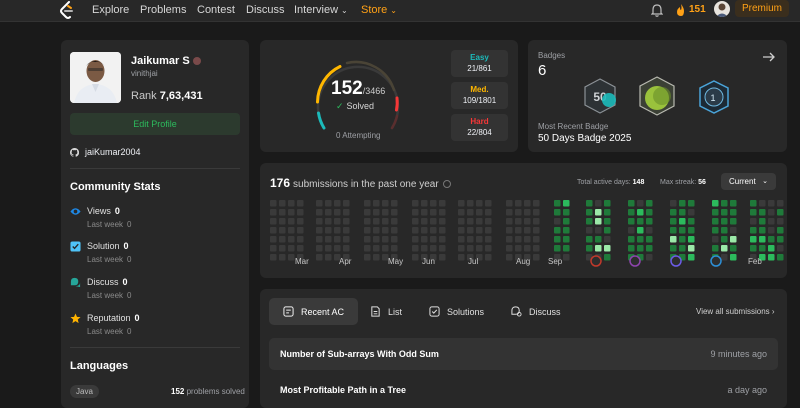  What do you see at coordinates (105, 152) in the screenshot?
I see `github-link: jaiKumar2004` at bounding box center [105, 152].